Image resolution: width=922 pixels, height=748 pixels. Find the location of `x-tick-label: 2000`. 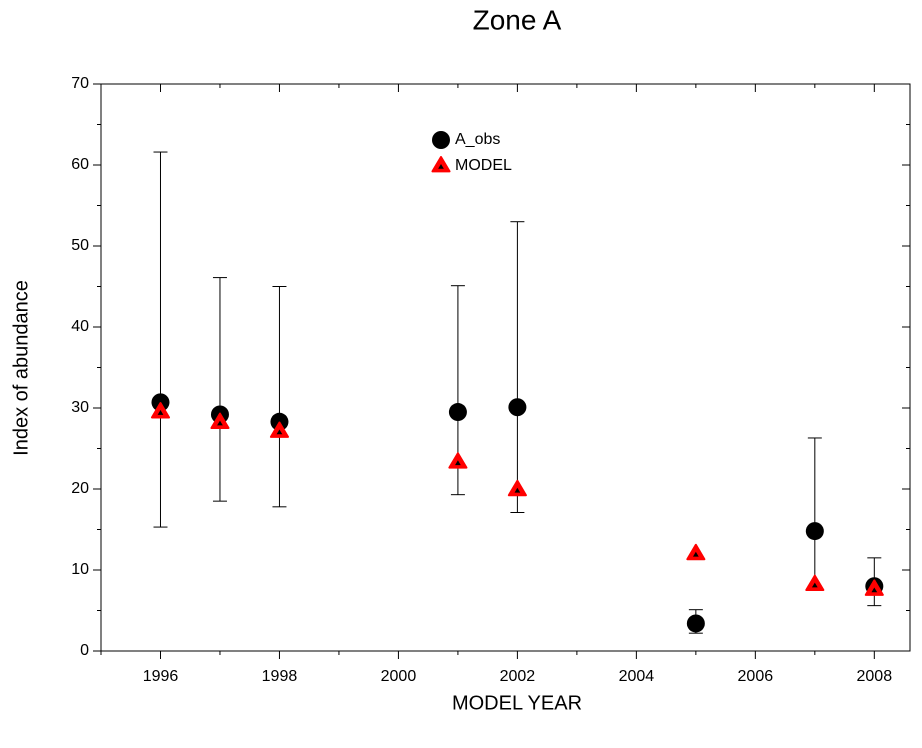

x-tick-label: 2000 is located at coordinates (399, 676).